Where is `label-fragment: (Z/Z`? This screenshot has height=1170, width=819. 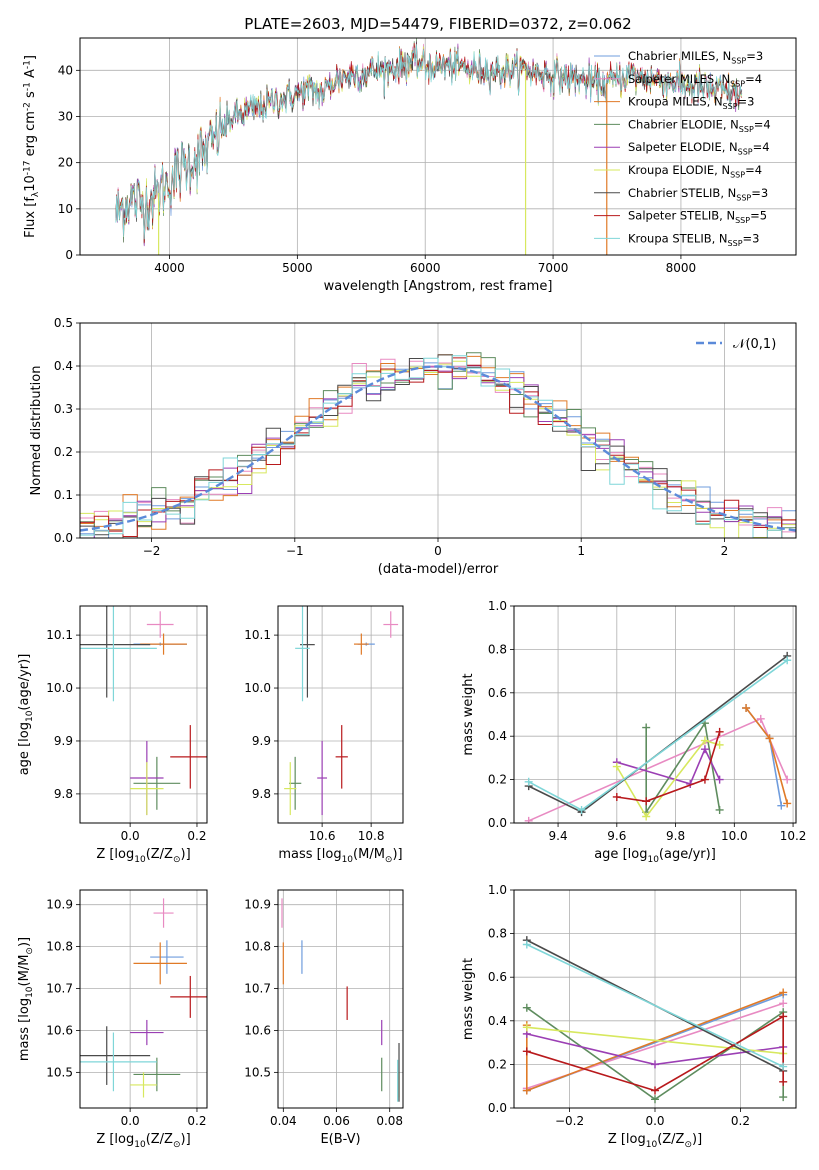
label-fragment: (Z/Z is located at coordinates (670, 1139).